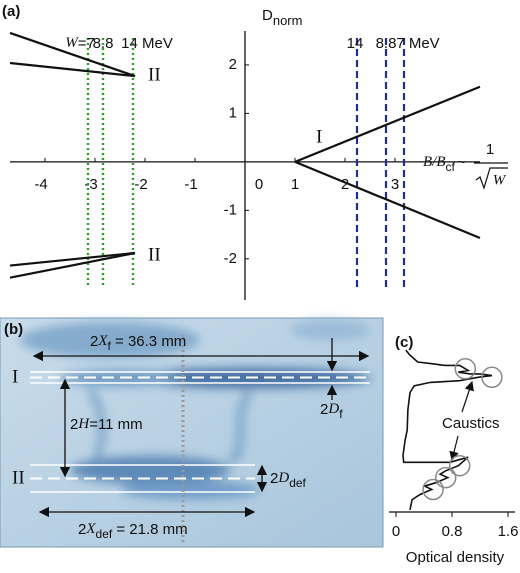 The image size is (520, 573). What do you see at coordinates (233, 112) in the screenshot?
I see `y-tick-label: 1` at bounding box center [233, 112].